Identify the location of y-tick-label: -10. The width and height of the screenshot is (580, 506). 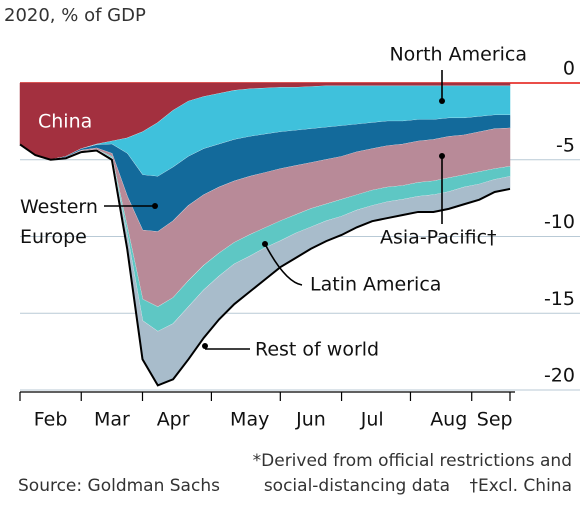
(559, 222).